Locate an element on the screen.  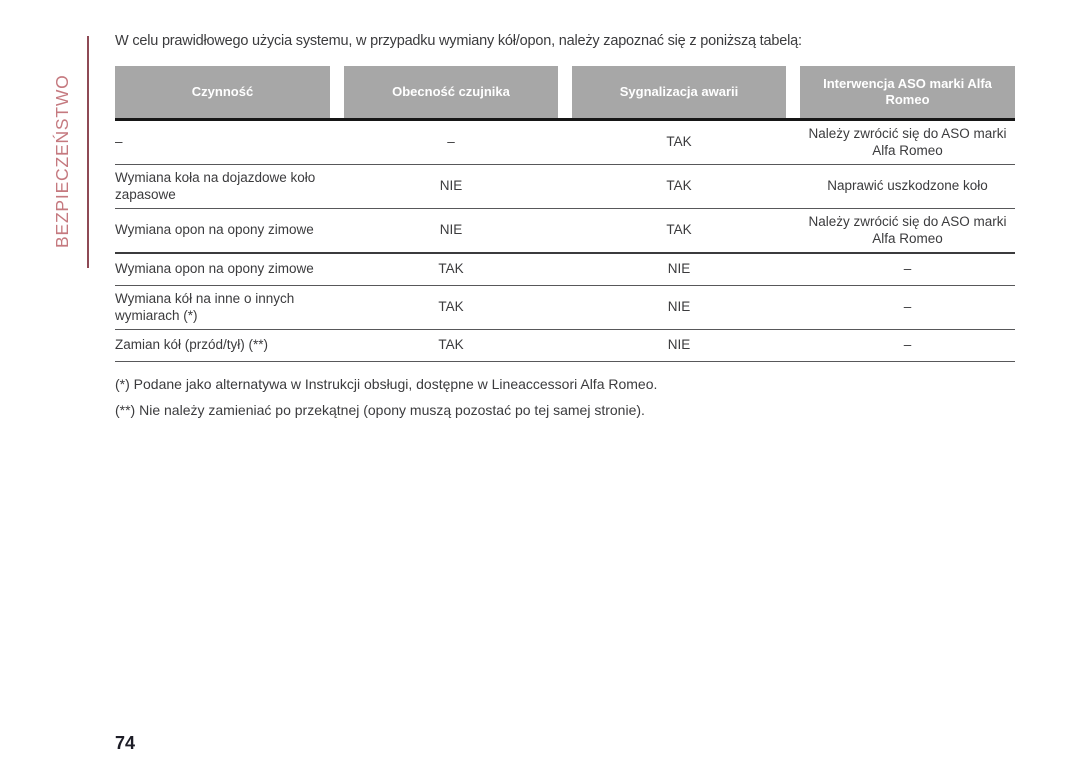
cell-action: Wymiana koła na dojazdowe koło zapasowe is located at coordinates (215, 186).